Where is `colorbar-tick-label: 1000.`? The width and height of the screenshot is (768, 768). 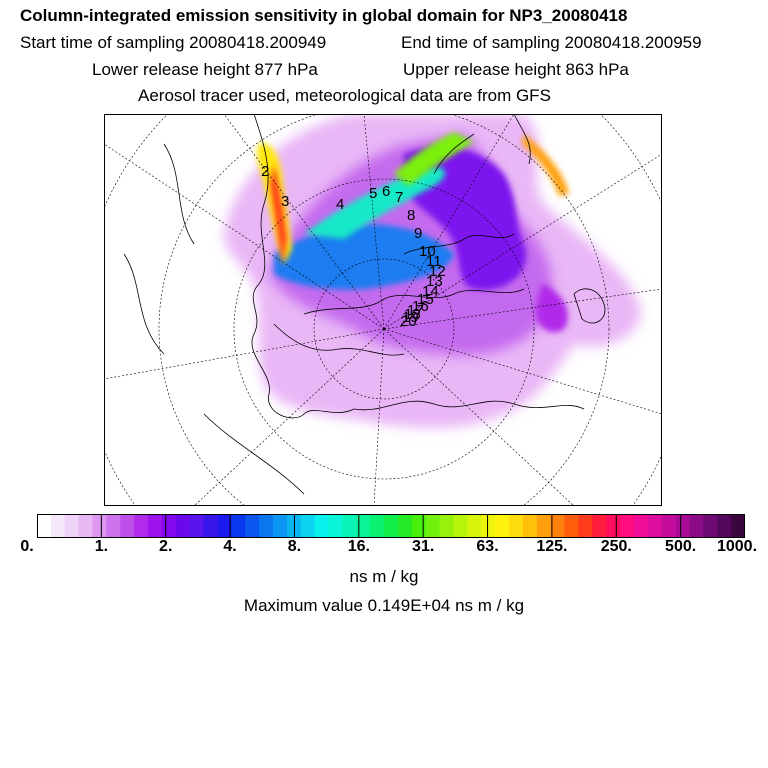
colorbar-tick-label: 1000. is located at coordinates (737, 546).